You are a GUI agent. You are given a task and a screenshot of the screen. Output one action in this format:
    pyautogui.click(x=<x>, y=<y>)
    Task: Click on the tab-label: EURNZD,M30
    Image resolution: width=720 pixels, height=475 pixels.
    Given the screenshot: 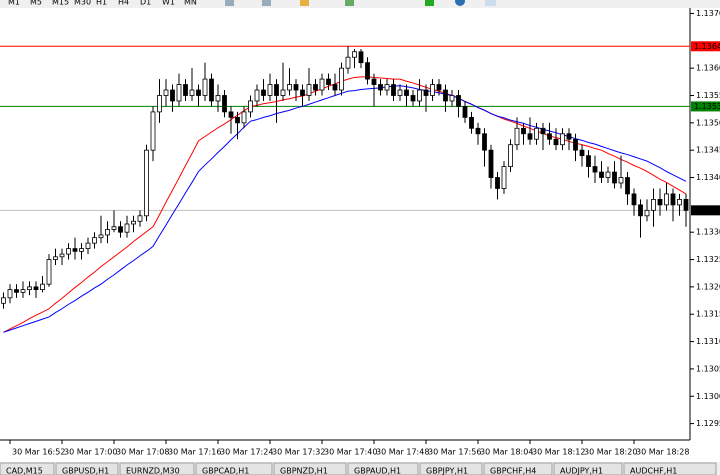 What is the action you would take?
    pyautogui.click(x=153, y=471)
    